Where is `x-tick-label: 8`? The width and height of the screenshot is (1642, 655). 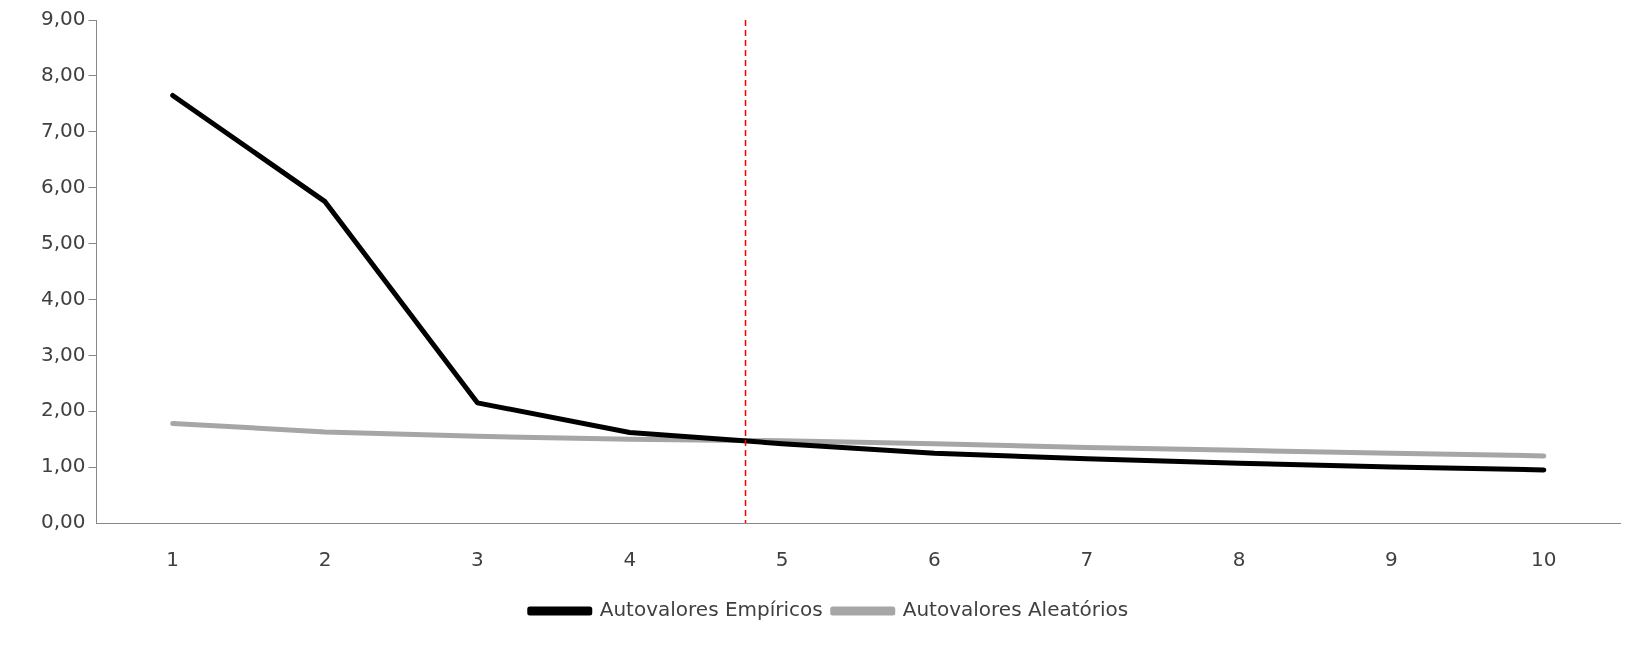
x-tick-label: 8 is located at coordinates (1239, 559).